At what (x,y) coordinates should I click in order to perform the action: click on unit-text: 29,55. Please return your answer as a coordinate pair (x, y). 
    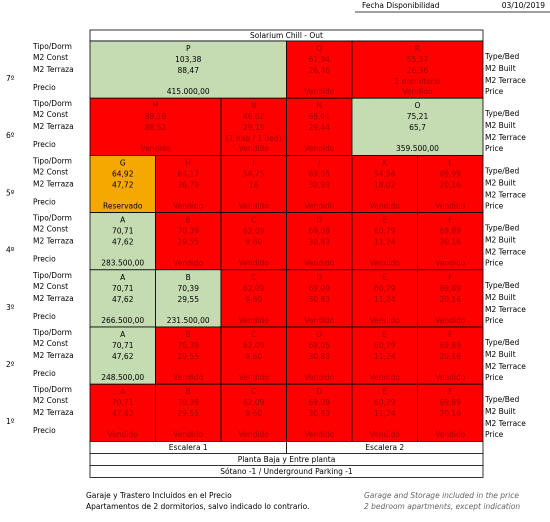
    Looking at the image, I should click on (189, 413).